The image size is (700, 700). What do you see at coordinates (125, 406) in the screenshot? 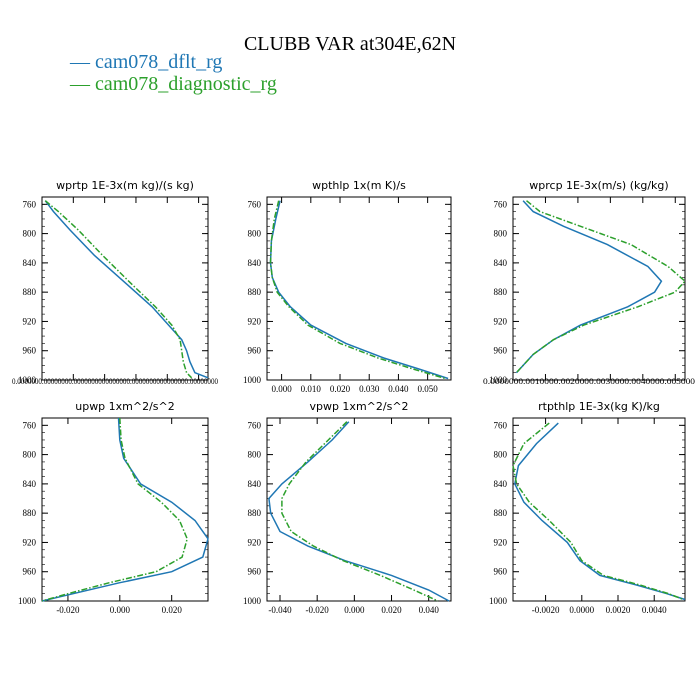
I see `panel-title: upwp 1xm^2/s^2` at bounding box center [125, 406].